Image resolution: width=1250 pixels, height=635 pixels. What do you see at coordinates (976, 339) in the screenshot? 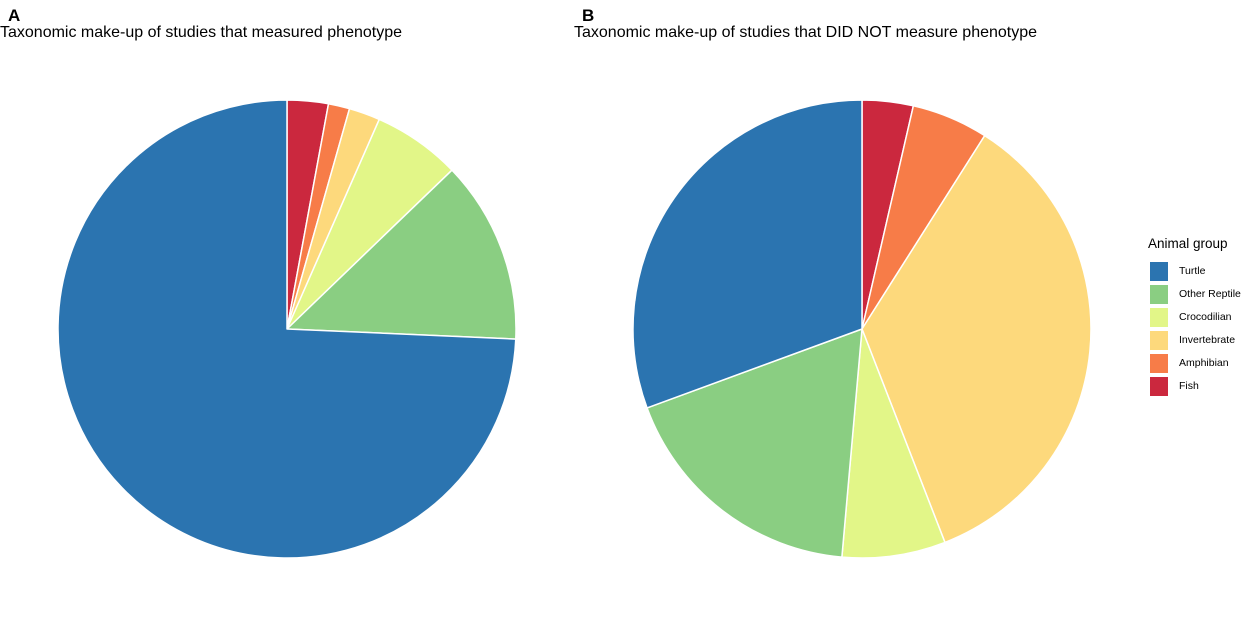
I see `pie-b-slice-invertebrate` at bounding box center [976, 339].